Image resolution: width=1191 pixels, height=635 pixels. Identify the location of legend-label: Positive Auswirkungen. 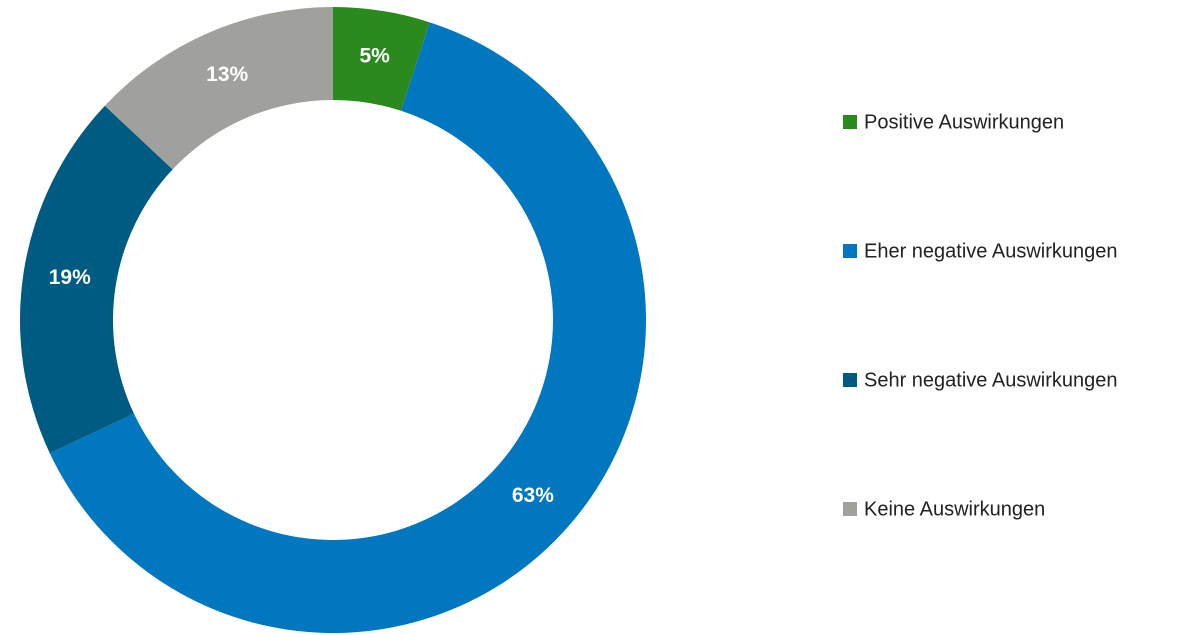
(964, 122).